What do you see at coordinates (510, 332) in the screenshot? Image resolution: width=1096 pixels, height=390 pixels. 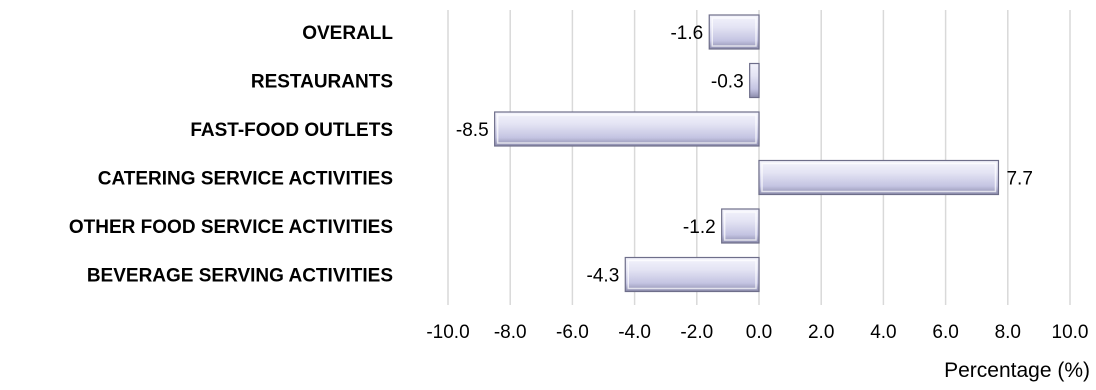 I see `x-tick-label: -8.0` at bounding box center [510, 332].